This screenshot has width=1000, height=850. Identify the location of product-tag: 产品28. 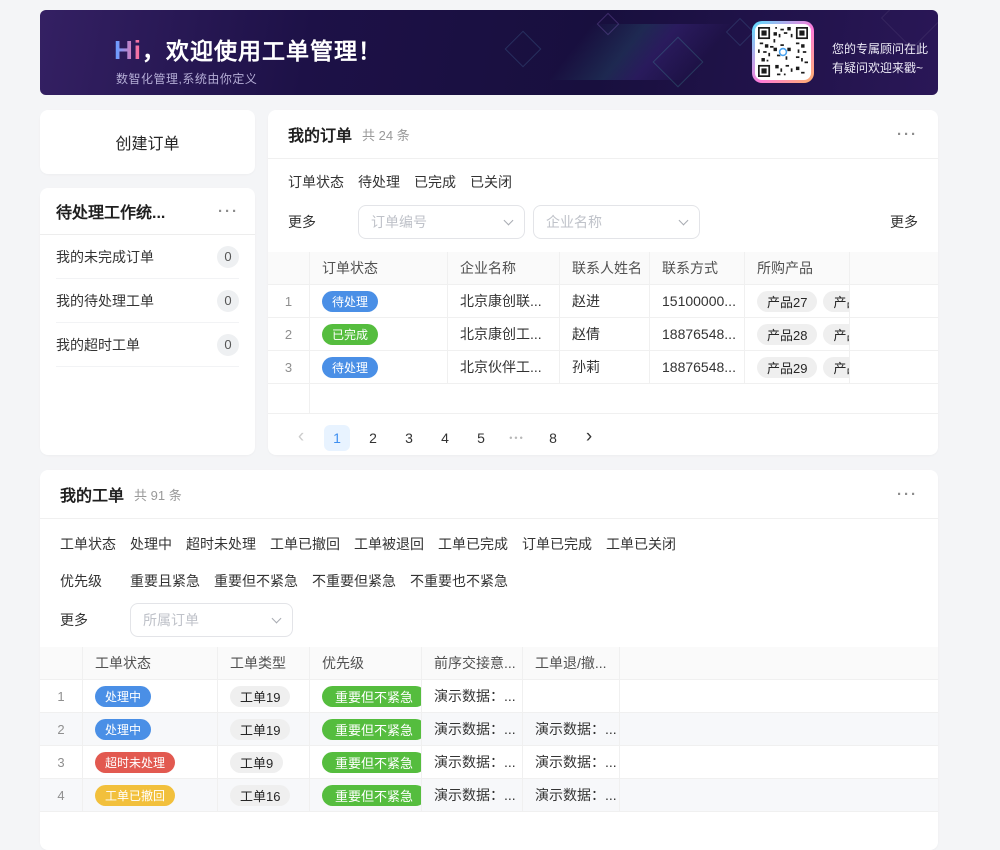
(787, 334).